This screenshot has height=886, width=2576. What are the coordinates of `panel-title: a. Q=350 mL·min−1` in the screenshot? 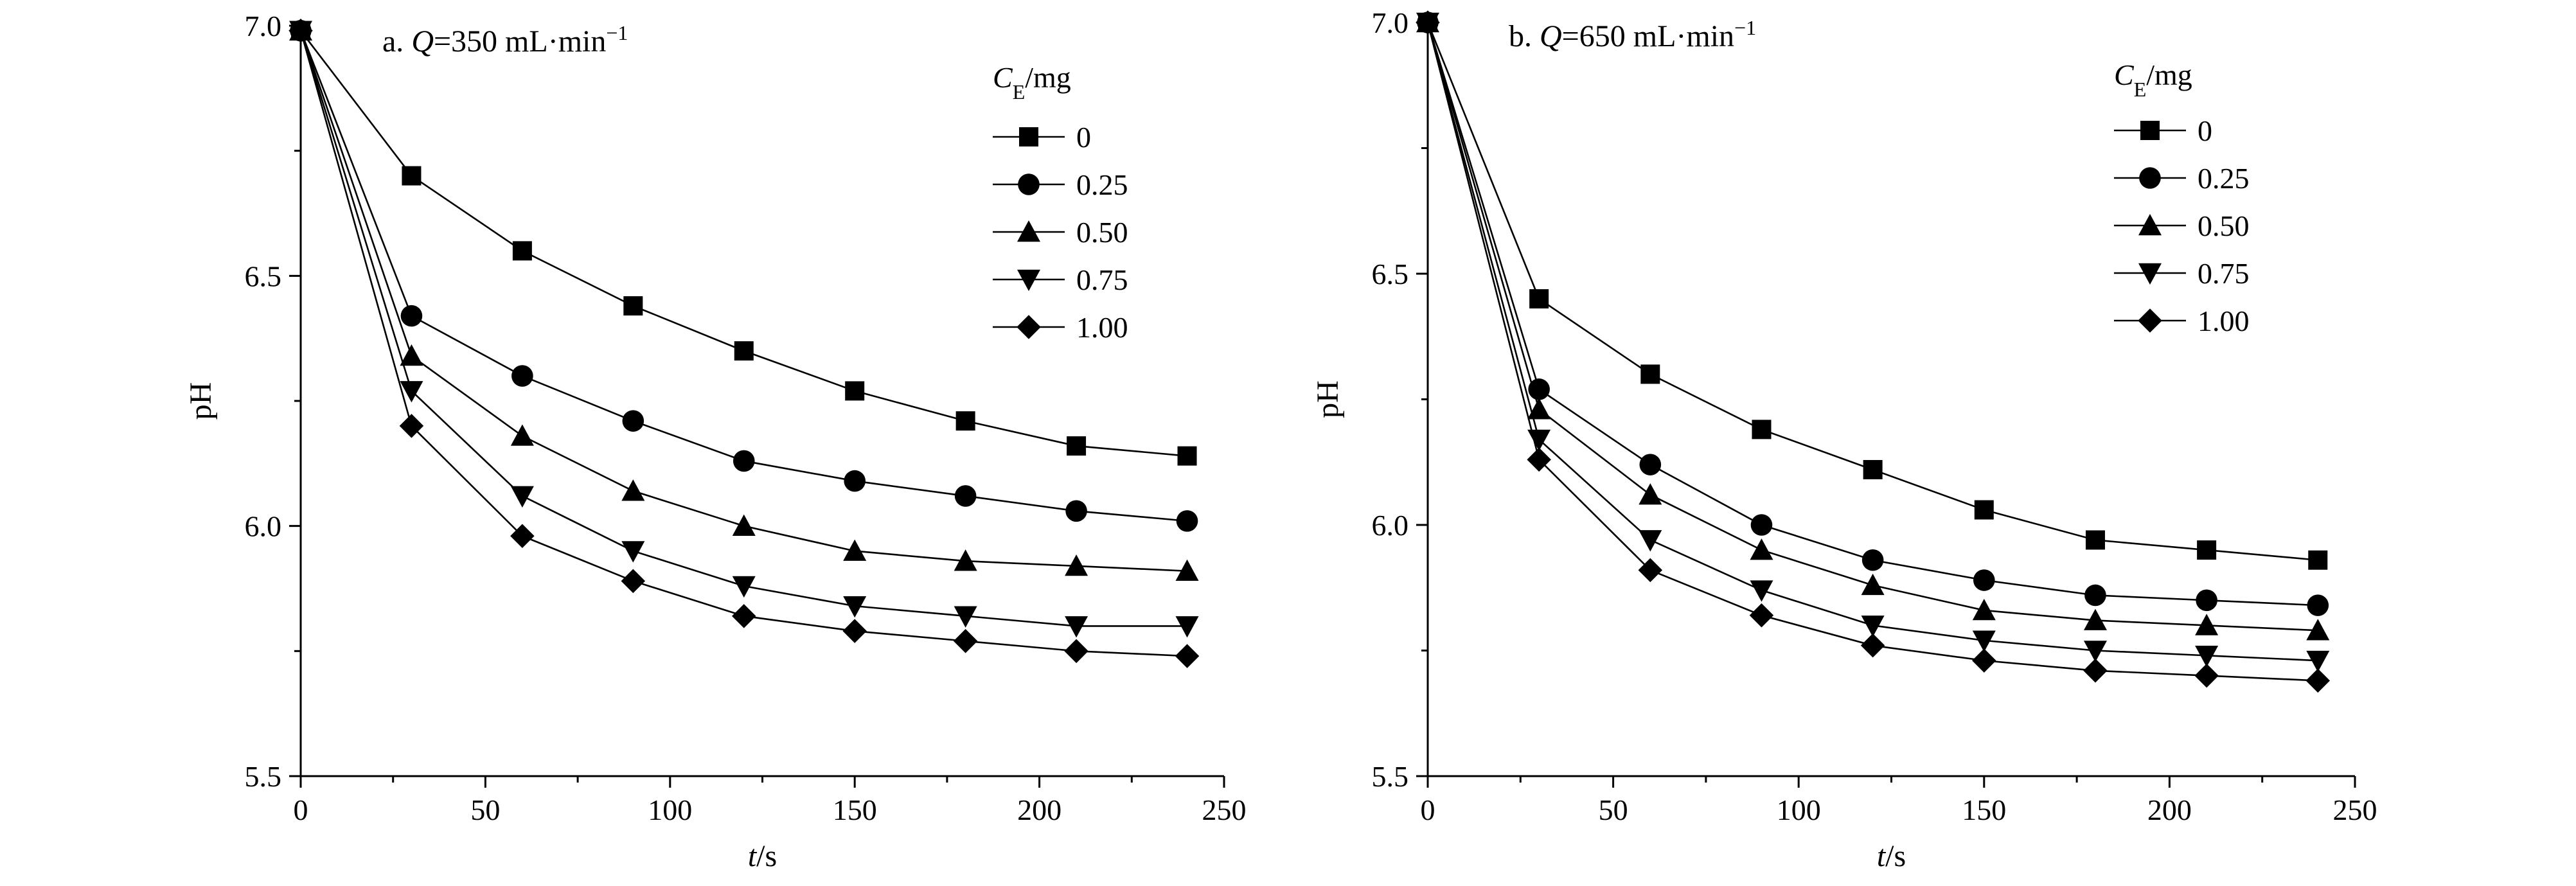 It's located at (505, 39).